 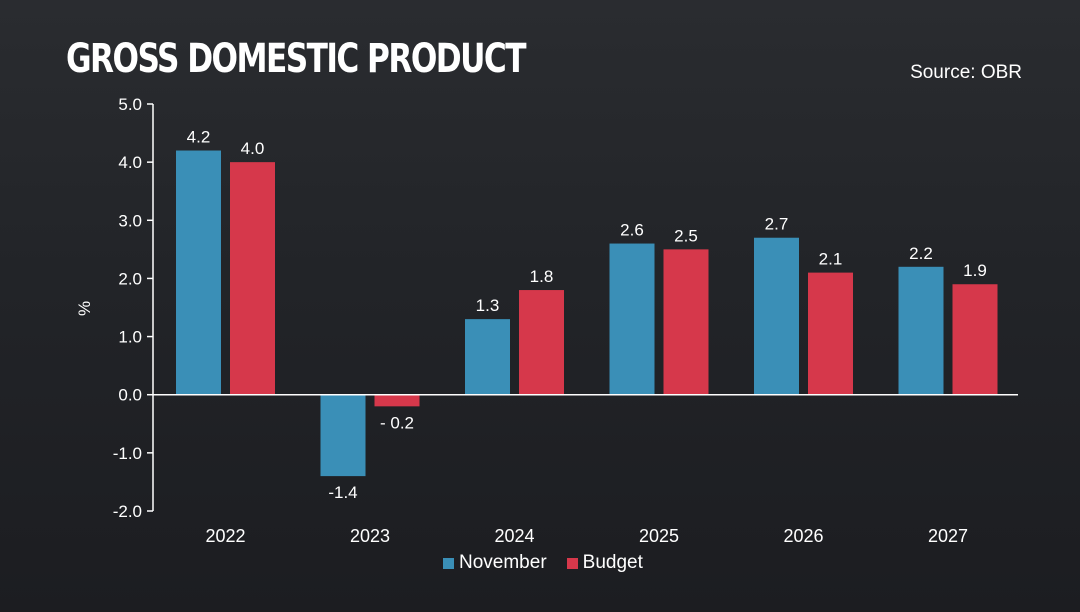 What do you see at coordinates (130, 278) in the screenshot?
I see `y-tick-label: 2.0` at bounding box center [130, 278].